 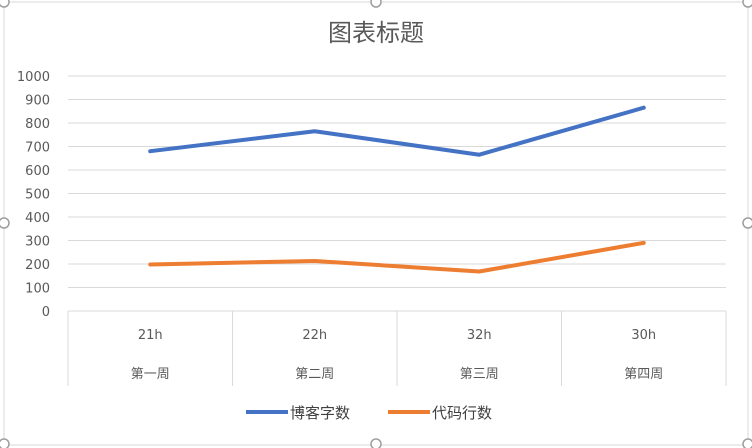 What do you see at coordinates (643, 374) in the screenshot?
I see `x-tick-label-week: 第四周` at bounding box center [643, 374].